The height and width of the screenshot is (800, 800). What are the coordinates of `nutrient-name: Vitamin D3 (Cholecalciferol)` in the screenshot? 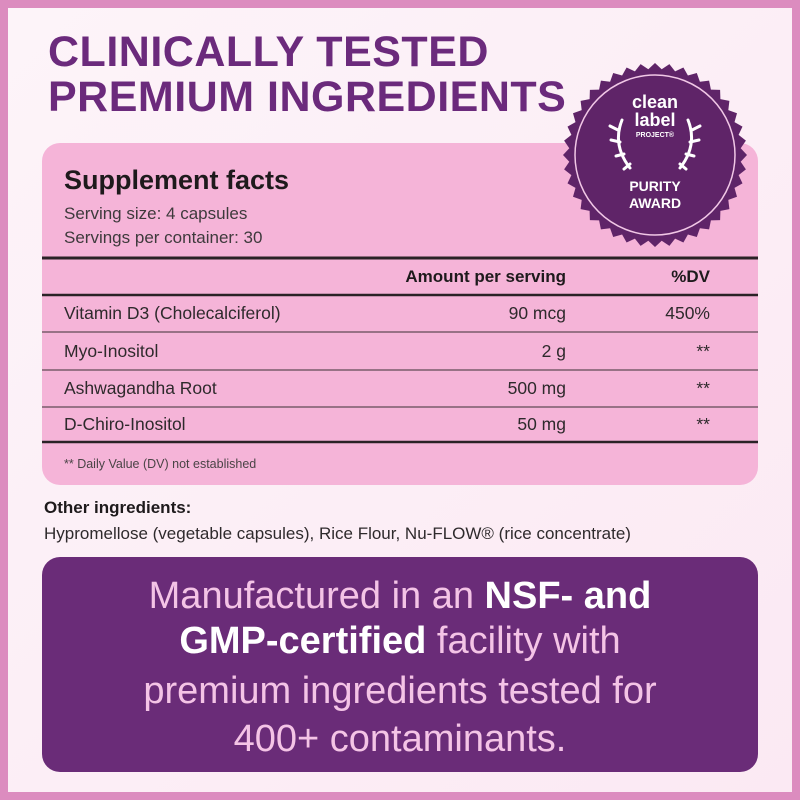 It's located at (172, 313).